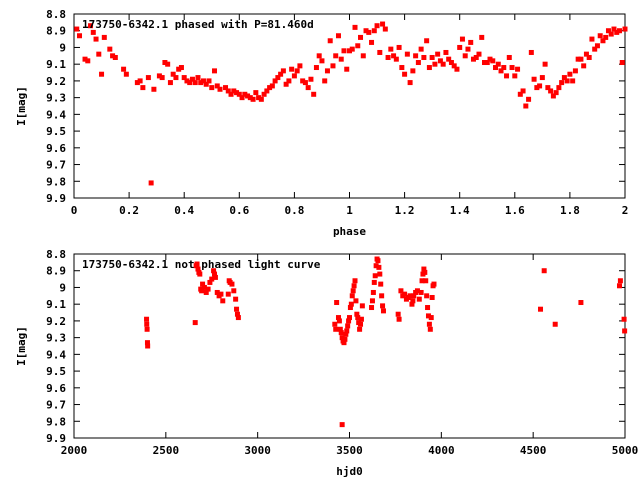 This screenshot has height=484, width=640. Describe the element at coordinates (74, 210) in the screenshot. I see `x-tick-label: 0` at that location.